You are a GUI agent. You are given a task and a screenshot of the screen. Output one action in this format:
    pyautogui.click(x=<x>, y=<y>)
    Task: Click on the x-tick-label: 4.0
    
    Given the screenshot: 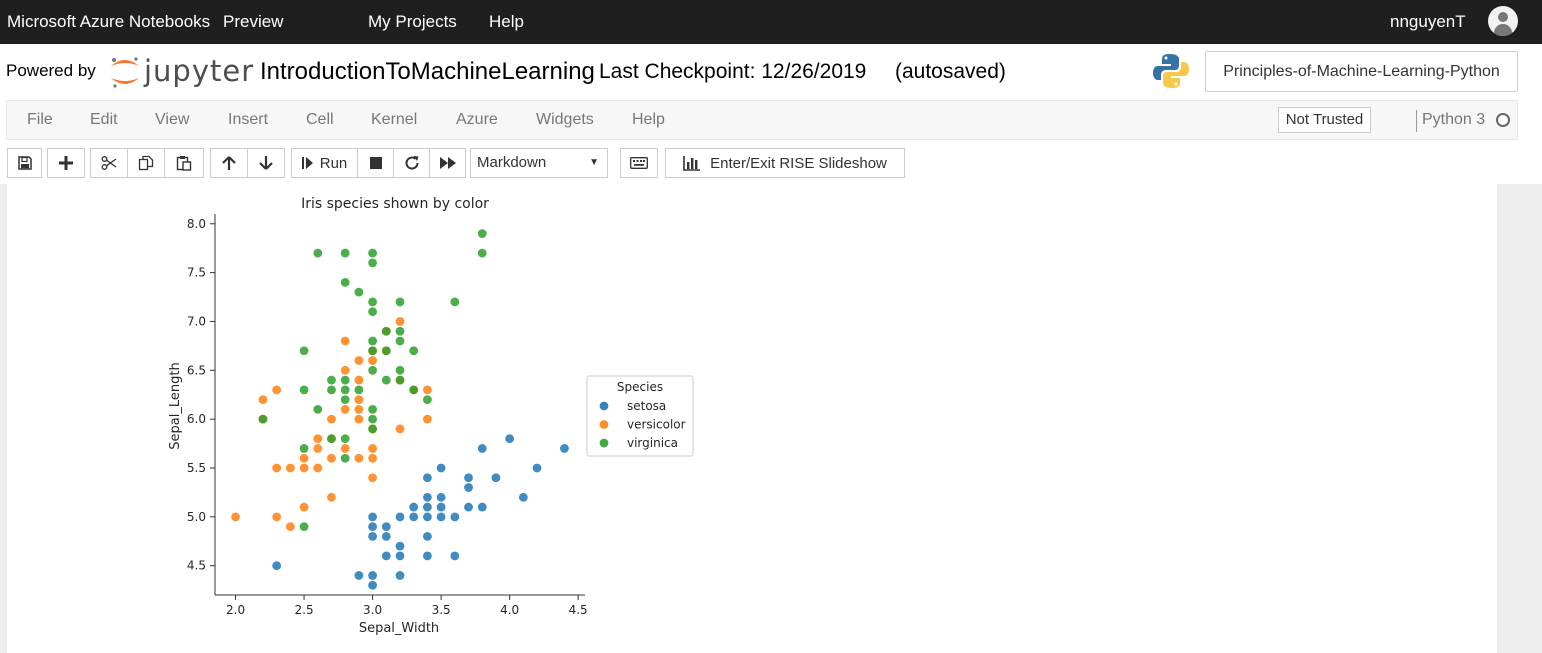 What is the action you would take?
    pyautogui.click(x=509, y=610)
    